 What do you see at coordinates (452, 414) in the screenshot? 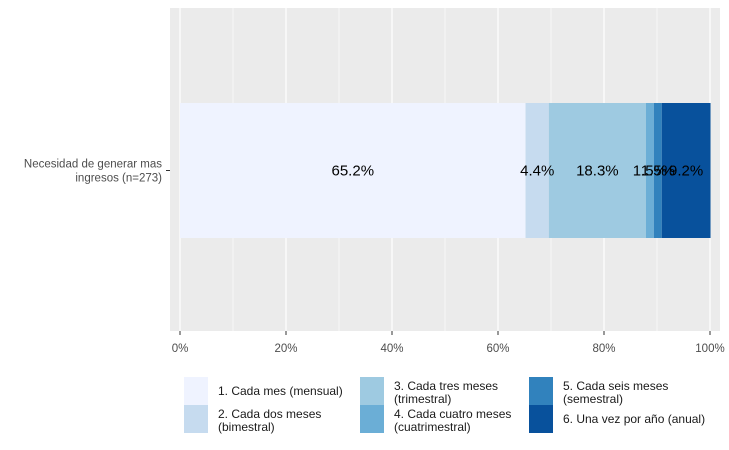
I see `legend-label-line: 4. Cada cuatro meses` at bounding box center [452, 414].